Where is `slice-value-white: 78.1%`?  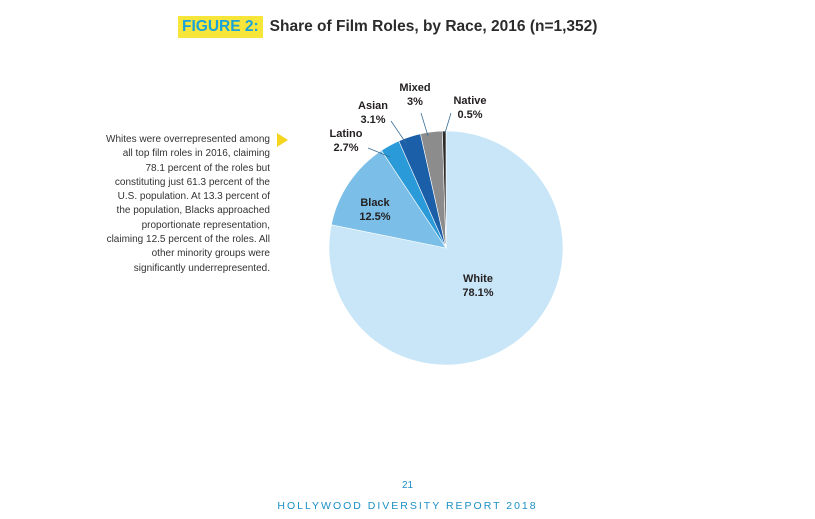
slice-value-white: 78.1% is located at coordinates (477, 293).